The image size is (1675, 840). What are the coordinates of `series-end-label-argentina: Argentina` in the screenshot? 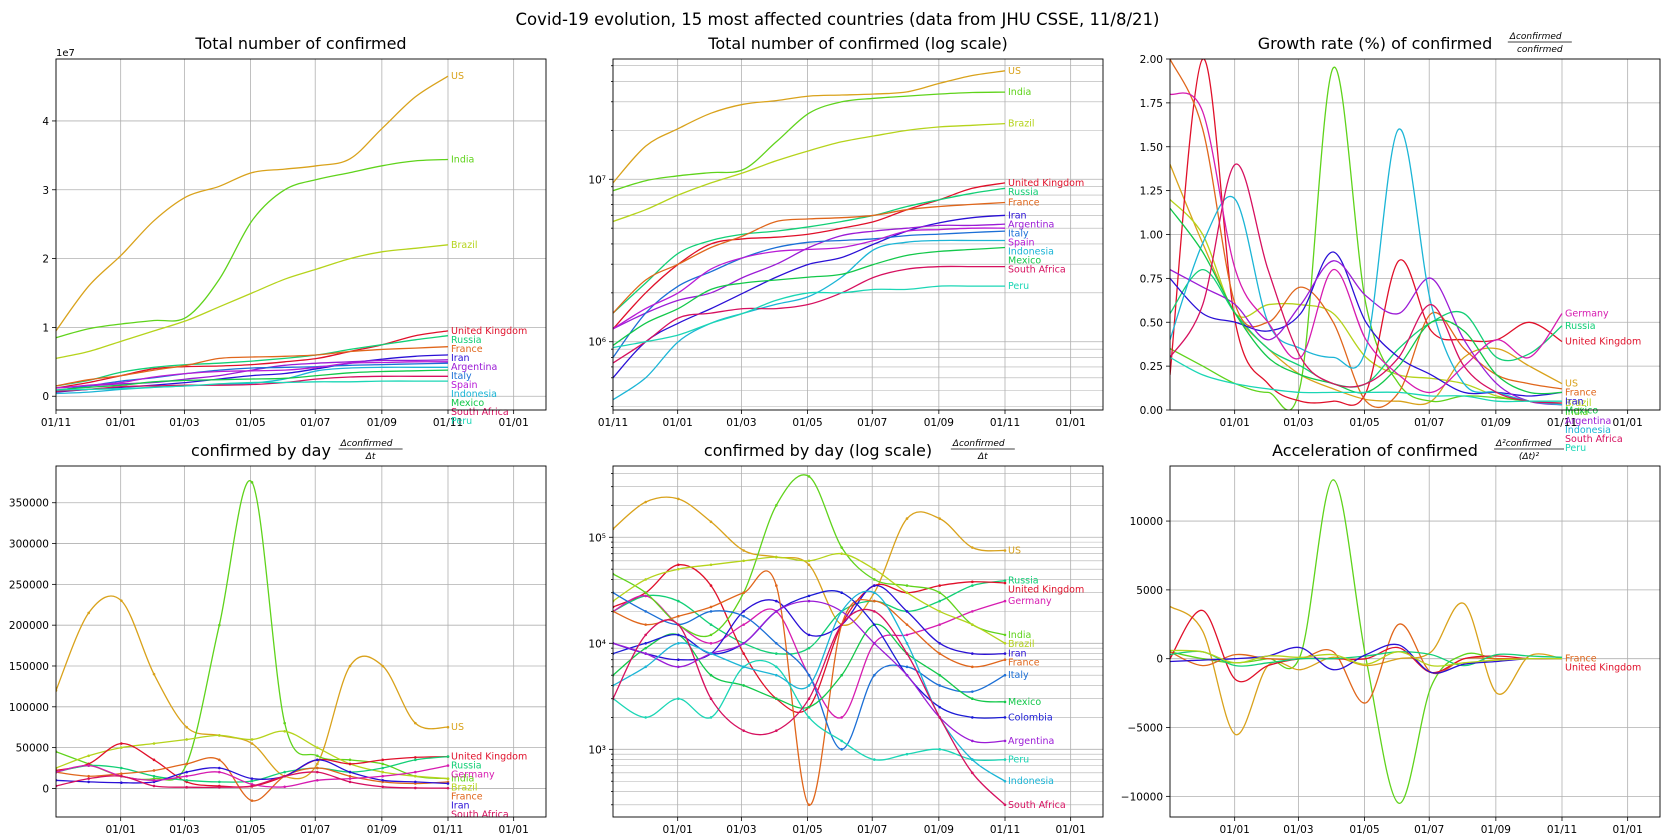 It's located at (1031, 741).